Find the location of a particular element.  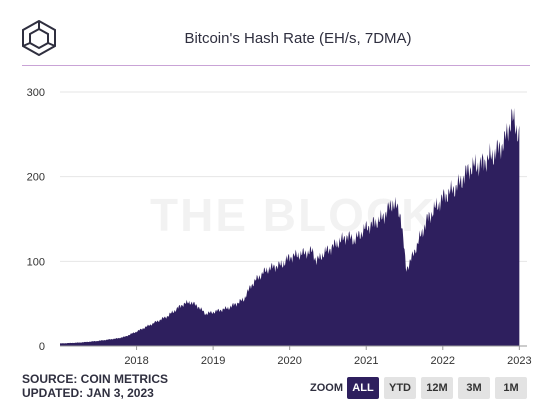

updated-text: UPDATED: JAN 3, 2023 is located at coordinates (88, 393).